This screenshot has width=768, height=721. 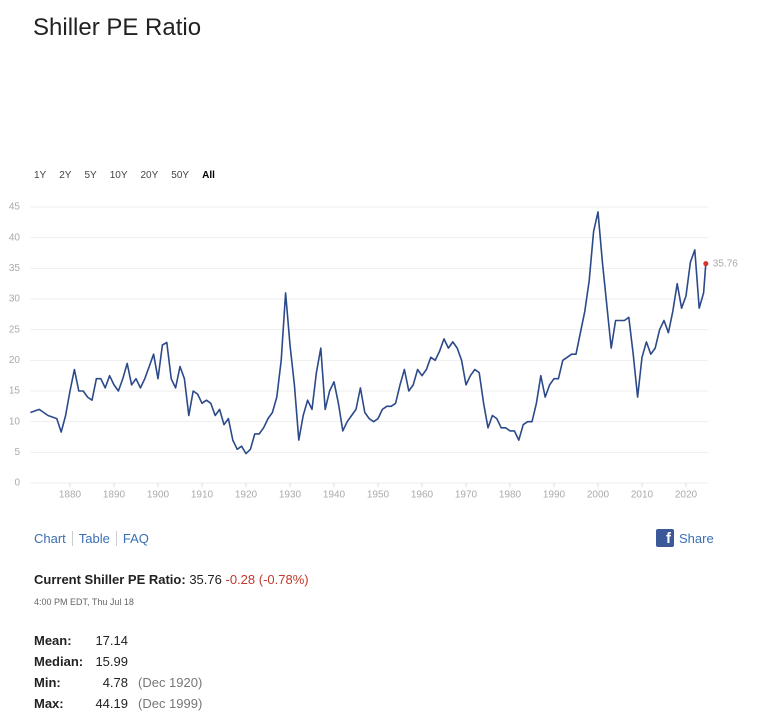 What do you see at coordinates (114, 495) in the screenshot?
I see `x-tick-label: 1890` at bounding box center [114, 495].